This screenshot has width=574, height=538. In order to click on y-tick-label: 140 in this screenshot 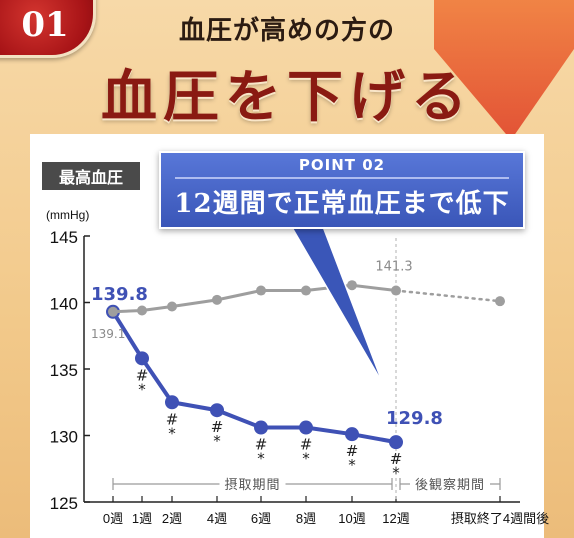, I will do `click(64, 304)`.